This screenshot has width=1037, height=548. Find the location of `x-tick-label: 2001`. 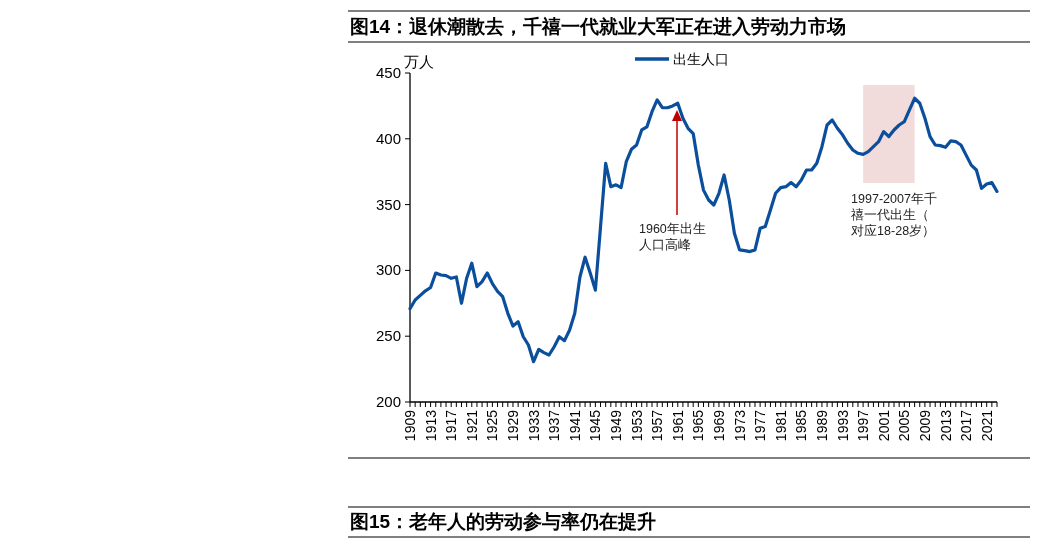

x-tick-label: 2001 is located at coordinates (883, 425).